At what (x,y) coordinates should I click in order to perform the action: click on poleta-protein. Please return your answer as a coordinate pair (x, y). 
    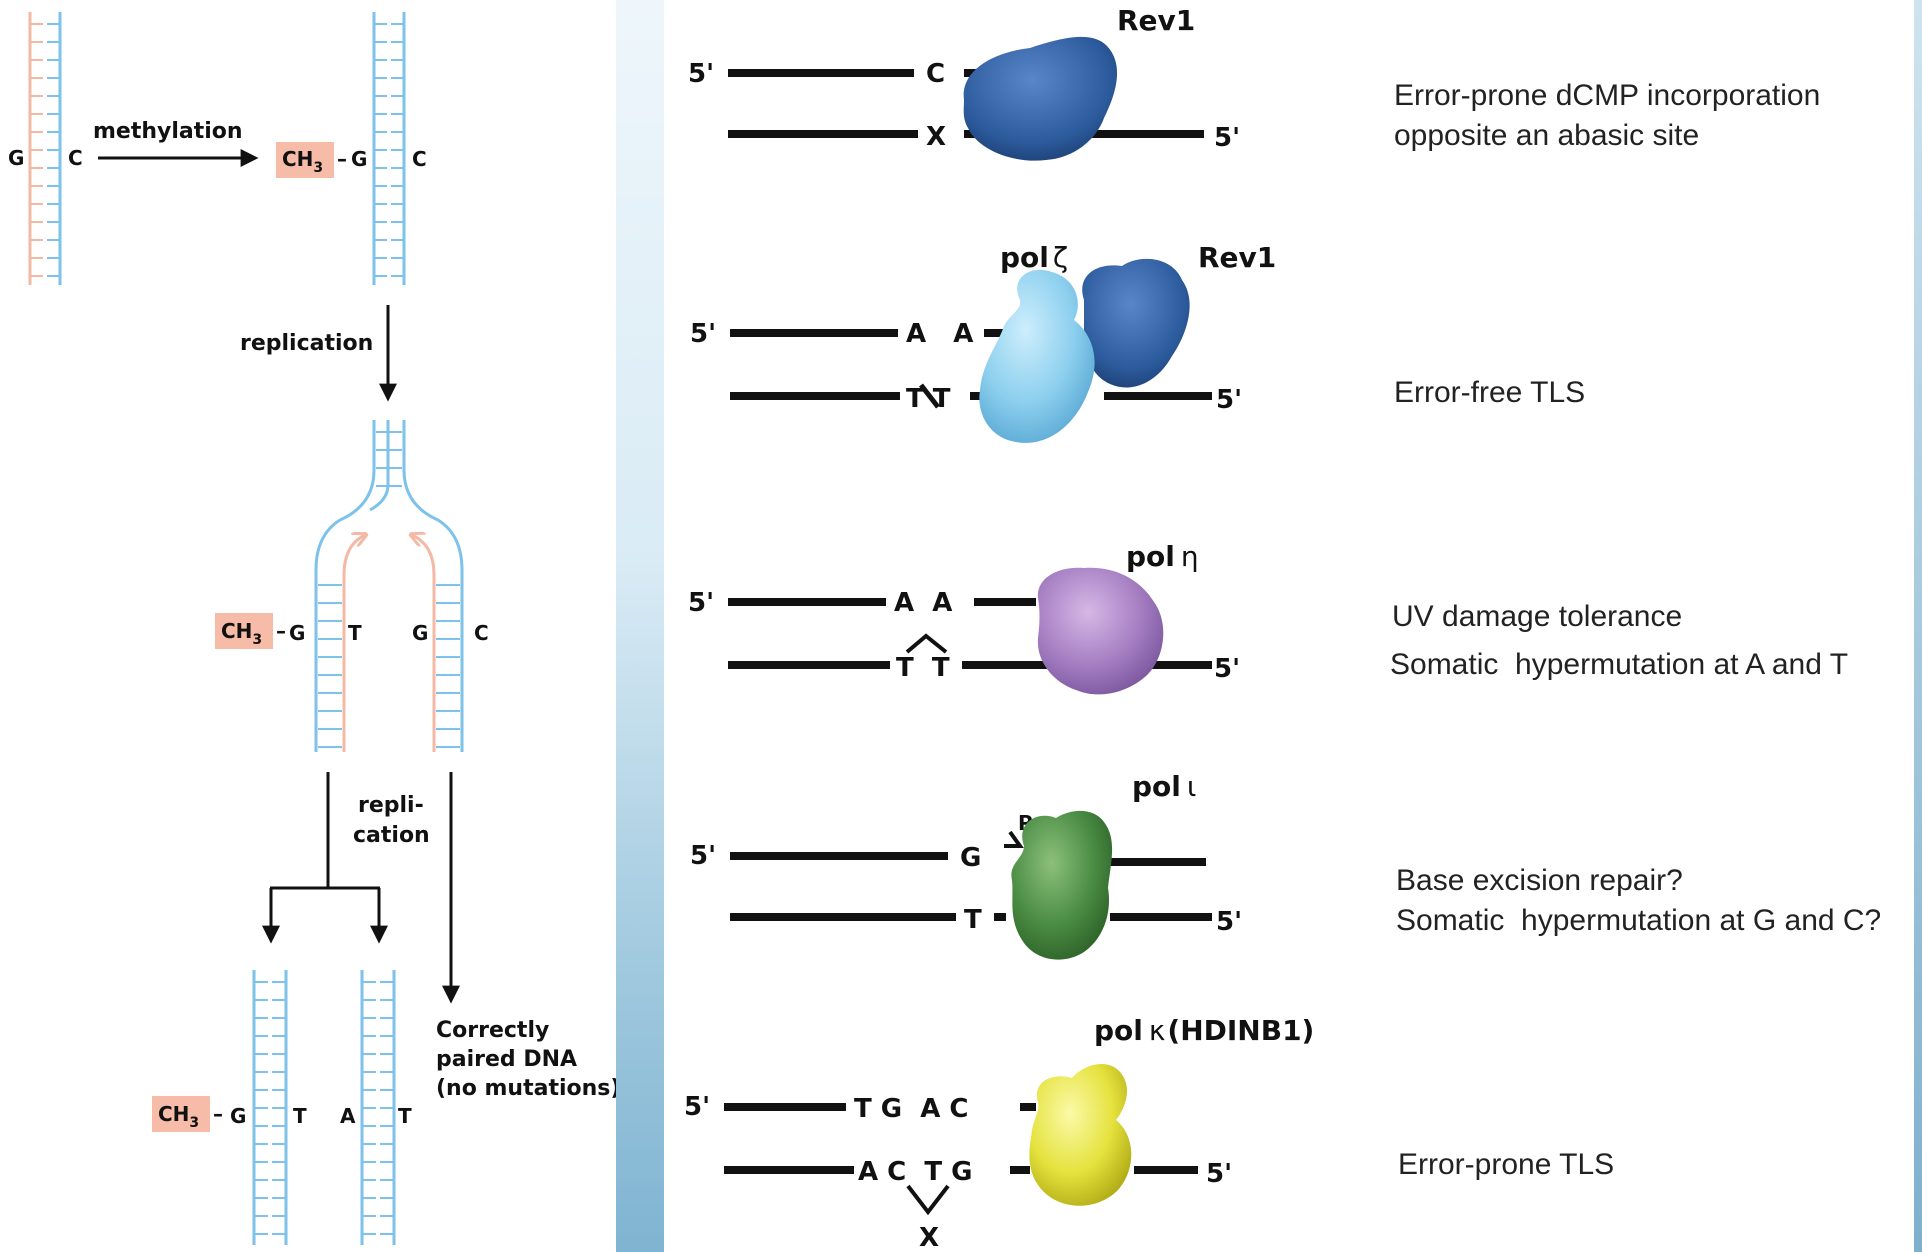
    Looking at the image, I should click on (1100, 631).